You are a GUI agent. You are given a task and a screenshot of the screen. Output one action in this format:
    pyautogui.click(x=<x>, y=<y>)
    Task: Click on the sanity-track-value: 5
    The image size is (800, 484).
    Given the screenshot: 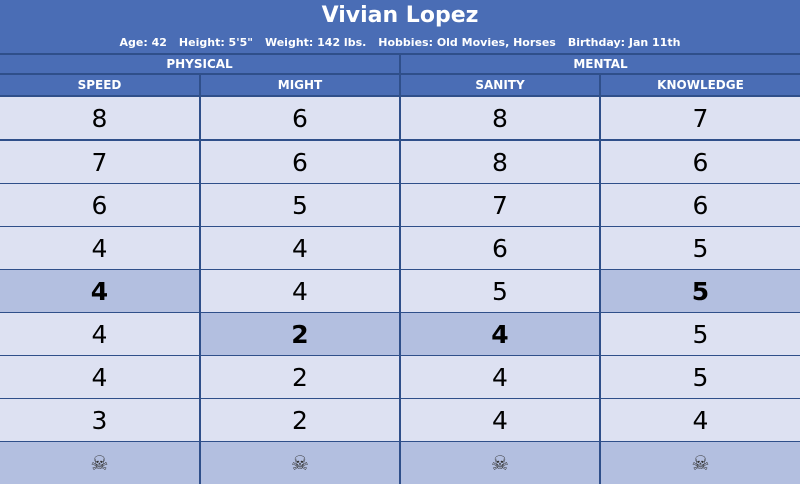 What is the action you would take?
    pyautogui.click(x=500, y=291)
    